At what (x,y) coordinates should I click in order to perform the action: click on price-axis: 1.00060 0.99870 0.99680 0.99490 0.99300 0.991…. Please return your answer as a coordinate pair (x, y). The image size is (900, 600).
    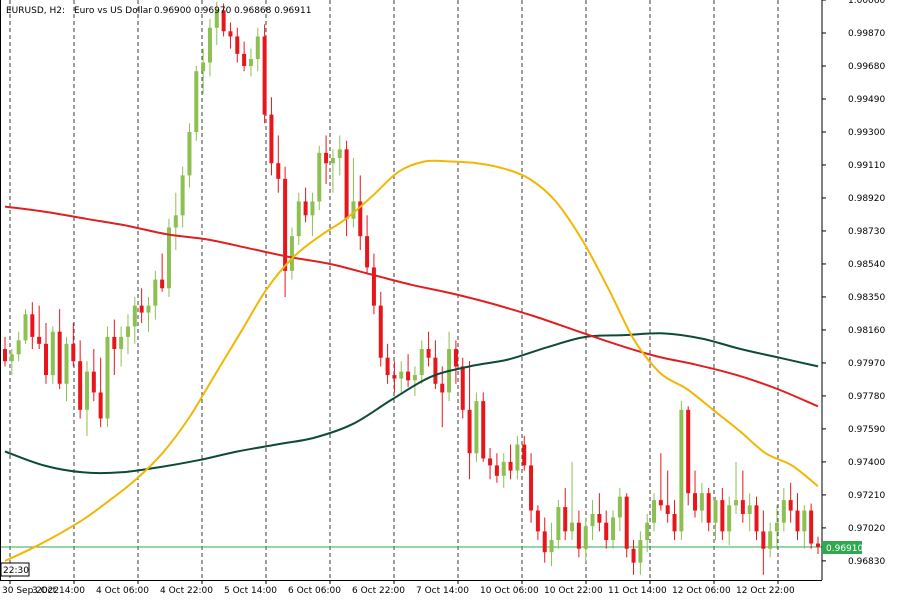
    Looking at the image, I should click on (853, 283).